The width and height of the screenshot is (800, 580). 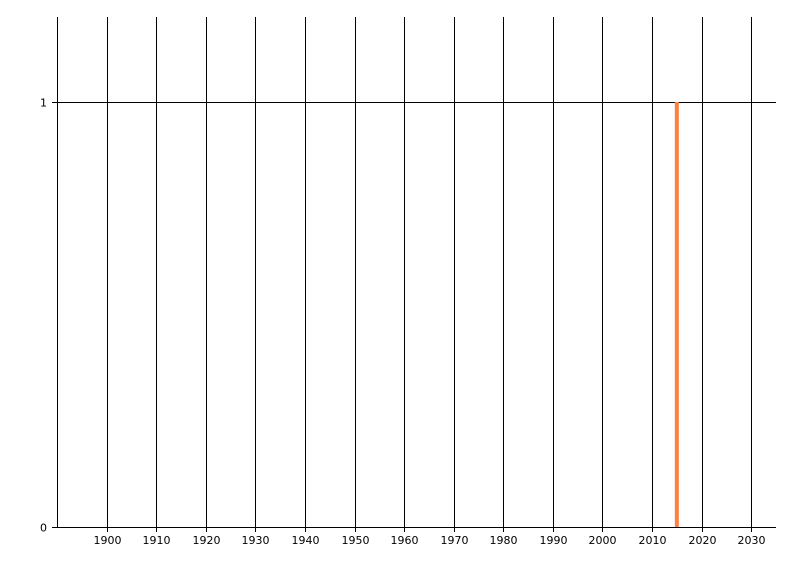 I want to click on bar, so click(x=676, y=314).